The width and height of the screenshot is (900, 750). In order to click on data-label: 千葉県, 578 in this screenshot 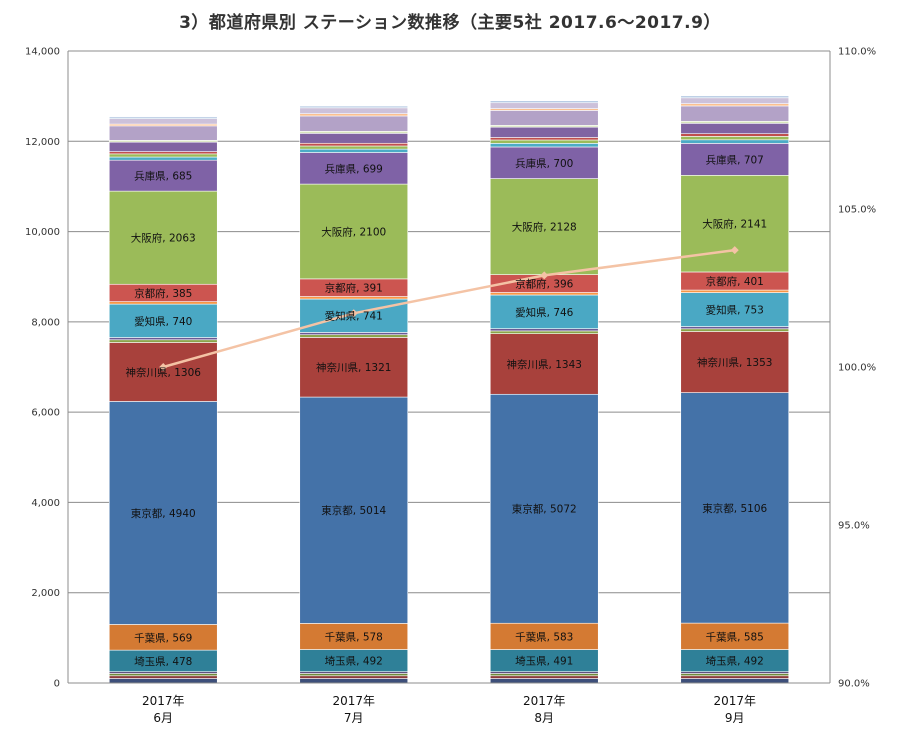, I will do `click(354, 636)`.